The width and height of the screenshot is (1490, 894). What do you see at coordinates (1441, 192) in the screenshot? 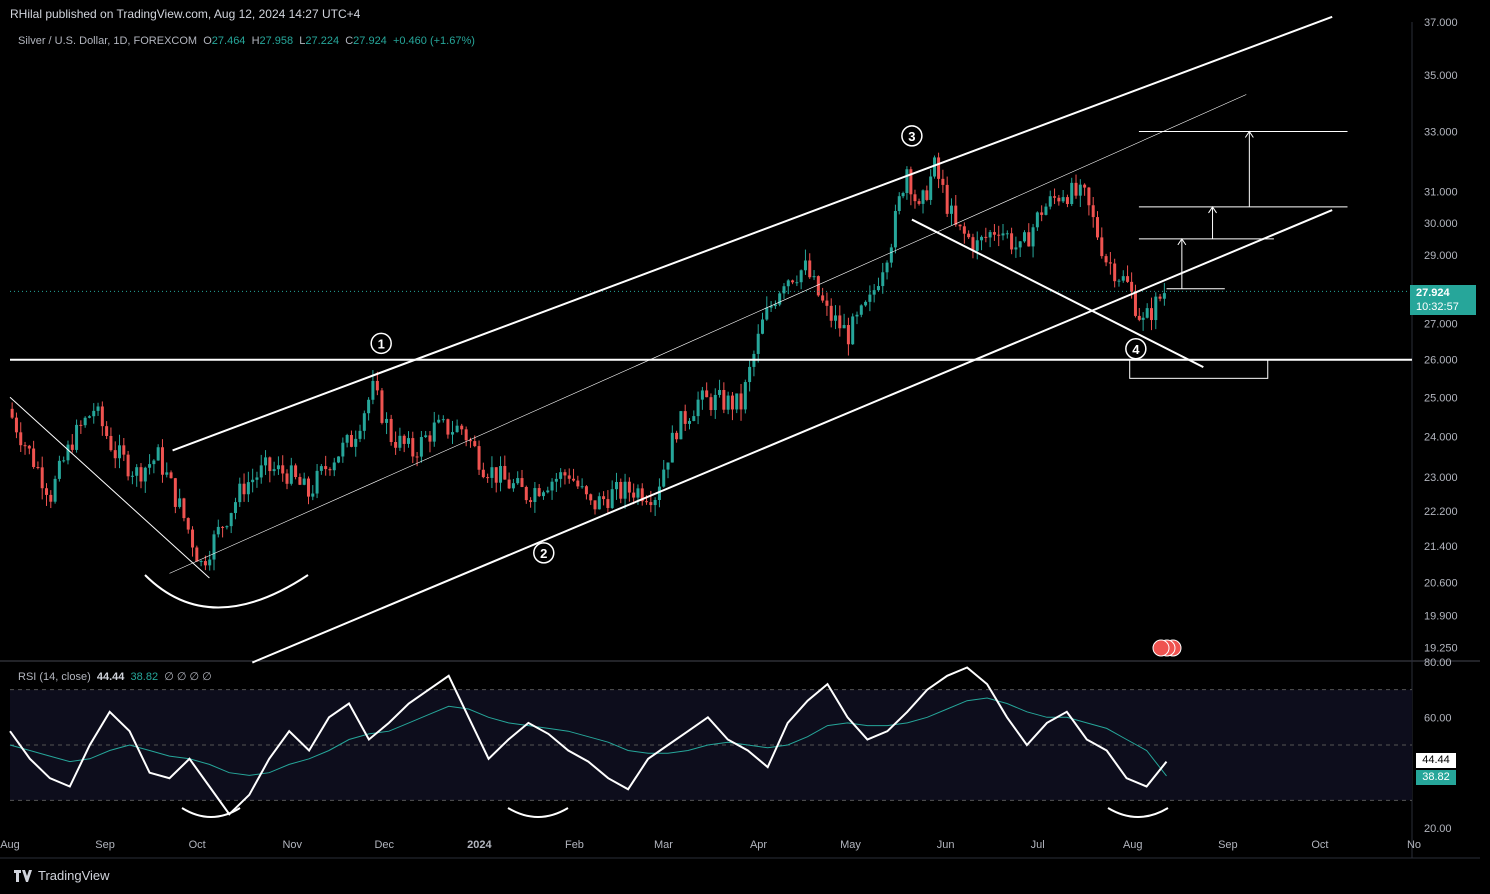
I see `price-tick-label: 31.000` at bounding box center [1441, 192].